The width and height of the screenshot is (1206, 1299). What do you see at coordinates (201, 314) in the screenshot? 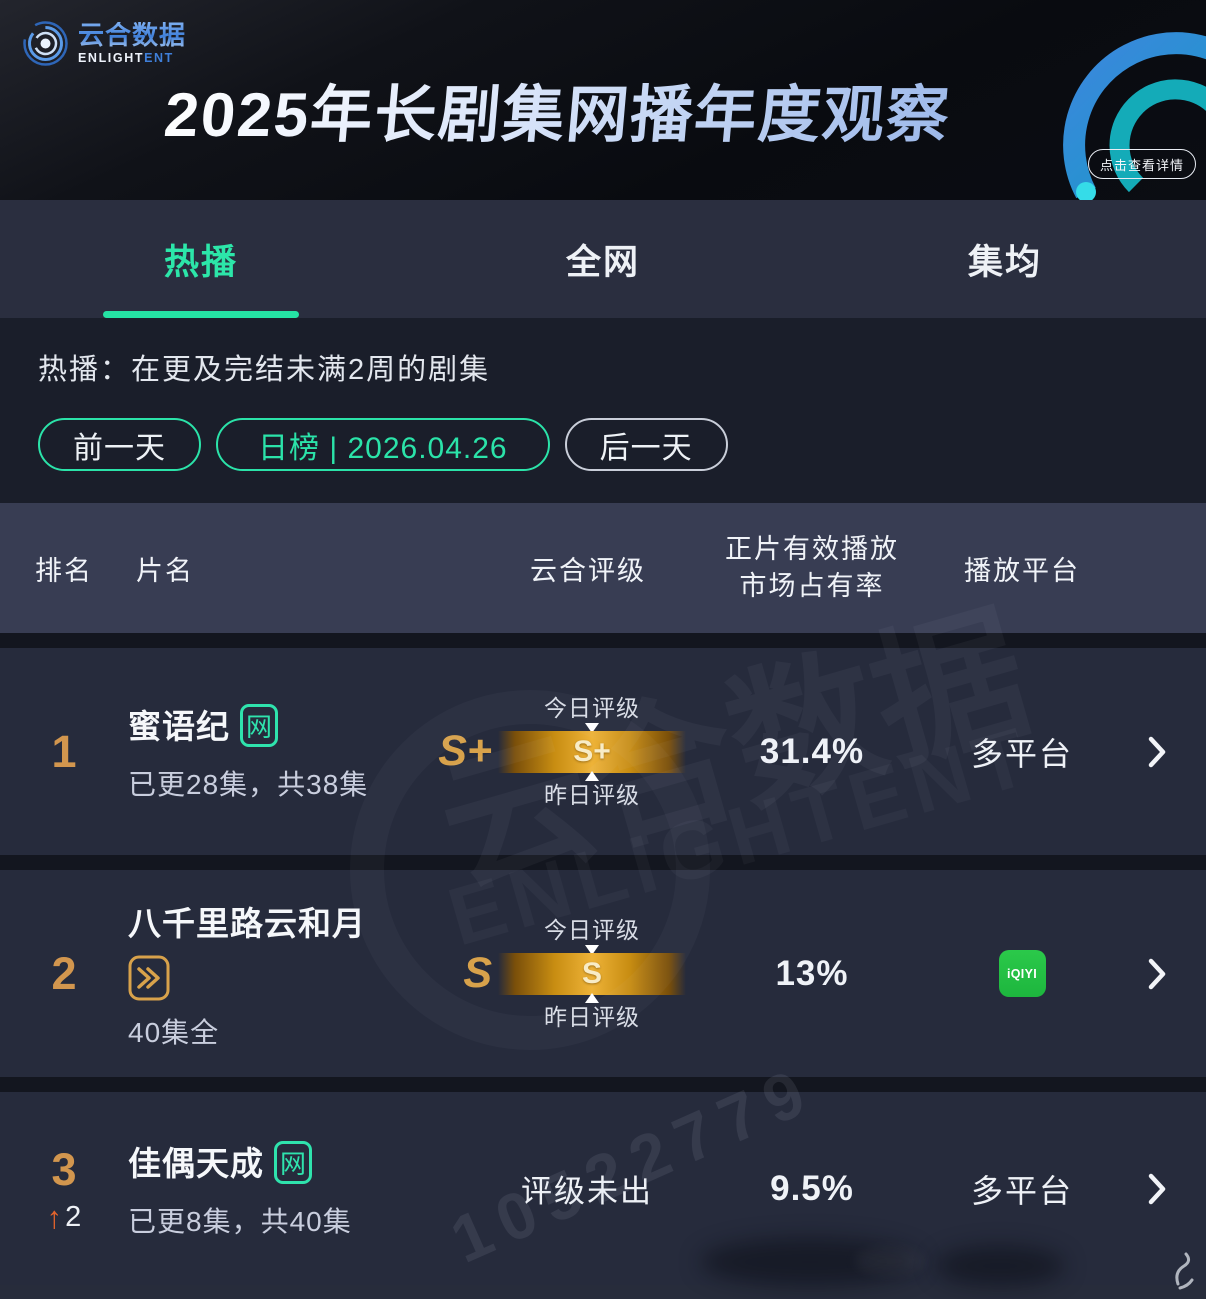
I see `active-tab-underline` at bounding box center [201, 314].